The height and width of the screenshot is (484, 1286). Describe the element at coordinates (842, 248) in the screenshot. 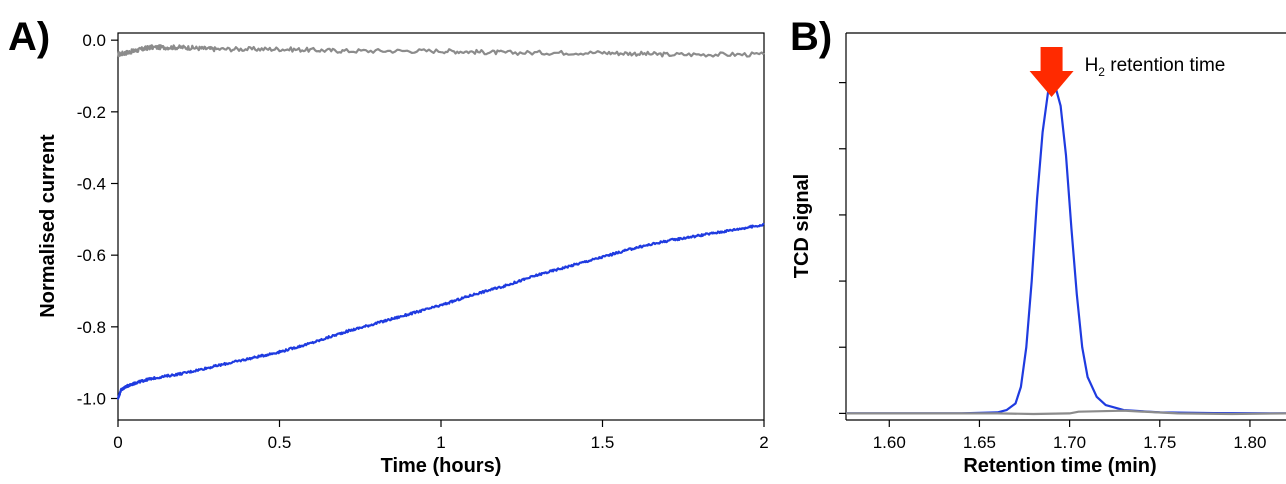

I see `panel-b-y-axis` at that location.